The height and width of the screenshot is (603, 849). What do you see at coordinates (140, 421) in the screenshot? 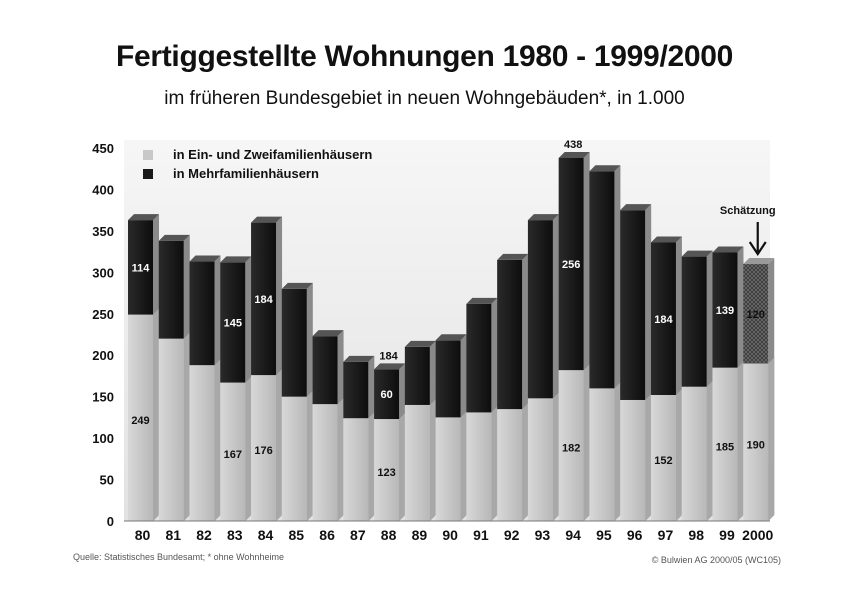
I see `data-label: 249` at bounding box center [140, 421].